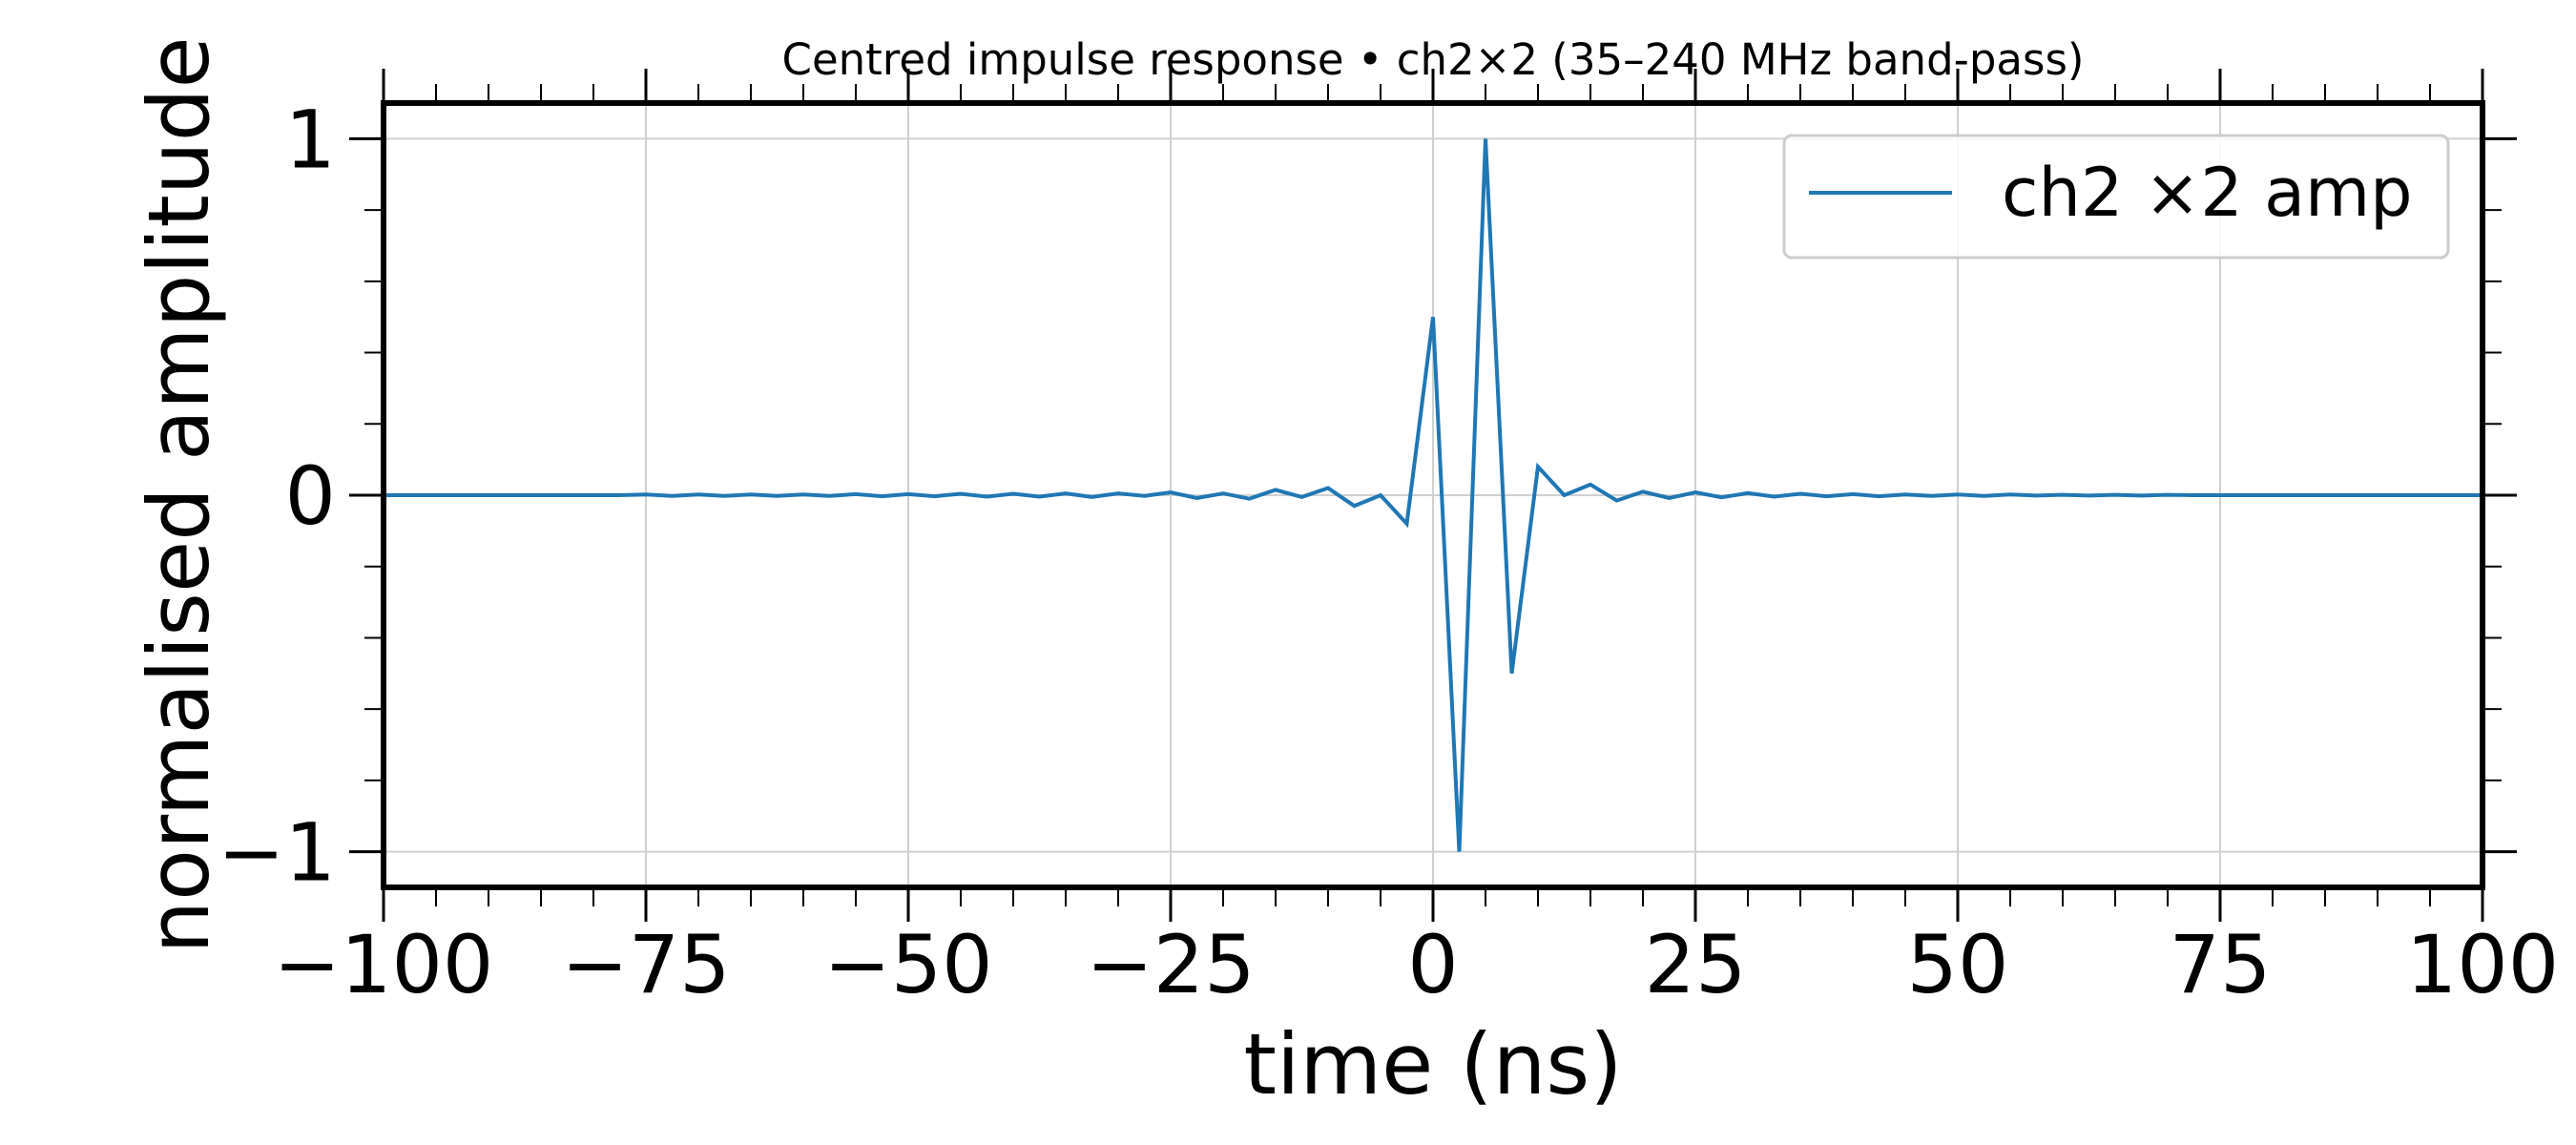 The height and width of the screenshot is (1145, 2576). Describe the element at coordinates (277, 496) in the screenshot. I see `y-tick-labels: −1 0 1` at that location.